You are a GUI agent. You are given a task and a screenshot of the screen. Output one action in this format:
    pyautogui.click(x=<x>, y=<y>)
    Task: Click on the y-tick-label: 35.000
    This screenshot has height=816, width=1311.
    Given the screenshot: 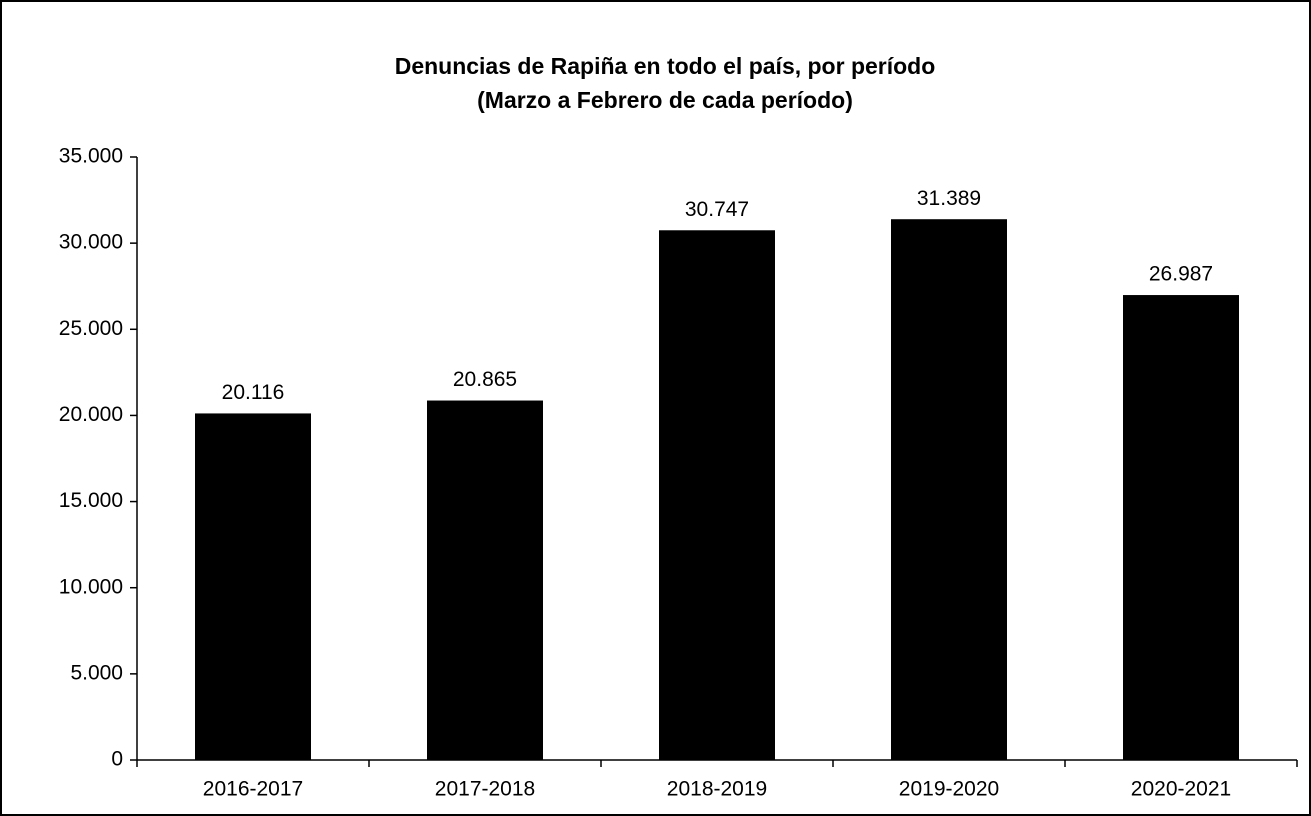 What is the action you would take?
    pyautogui.click(x=91, y=156)
    